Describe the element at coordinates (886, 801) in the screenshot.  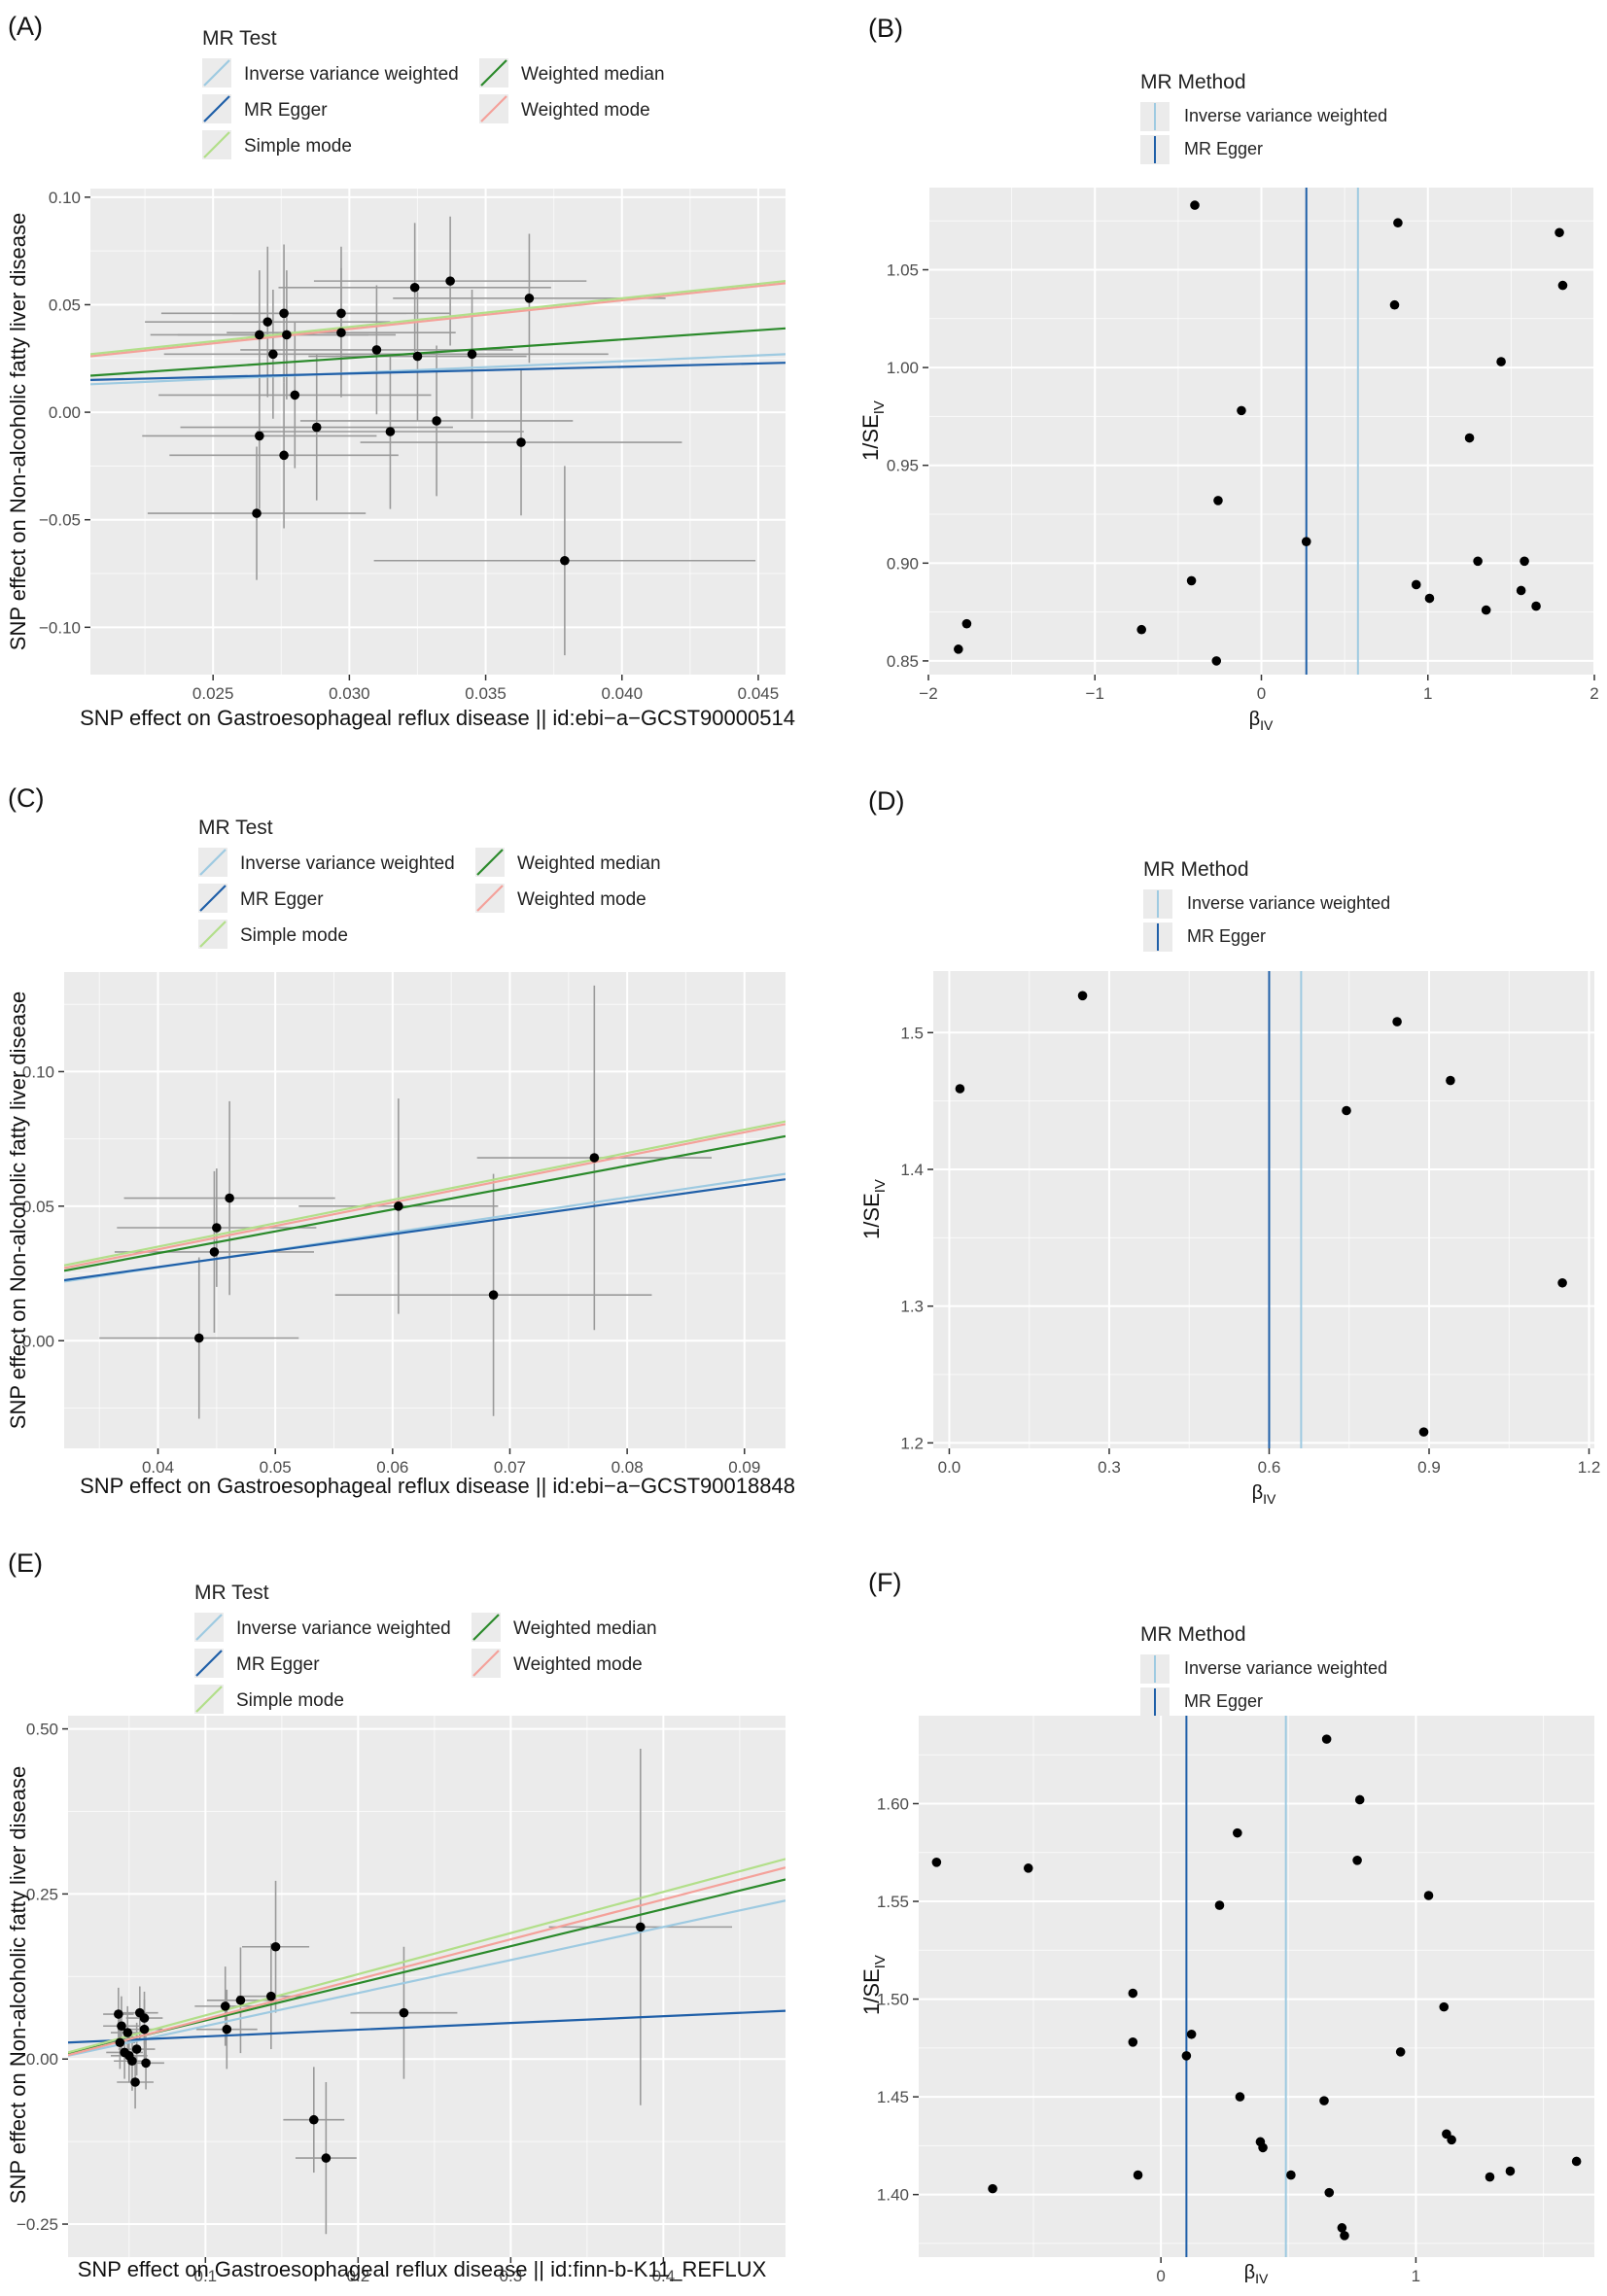
I see `panel-label: (D)` at that location.